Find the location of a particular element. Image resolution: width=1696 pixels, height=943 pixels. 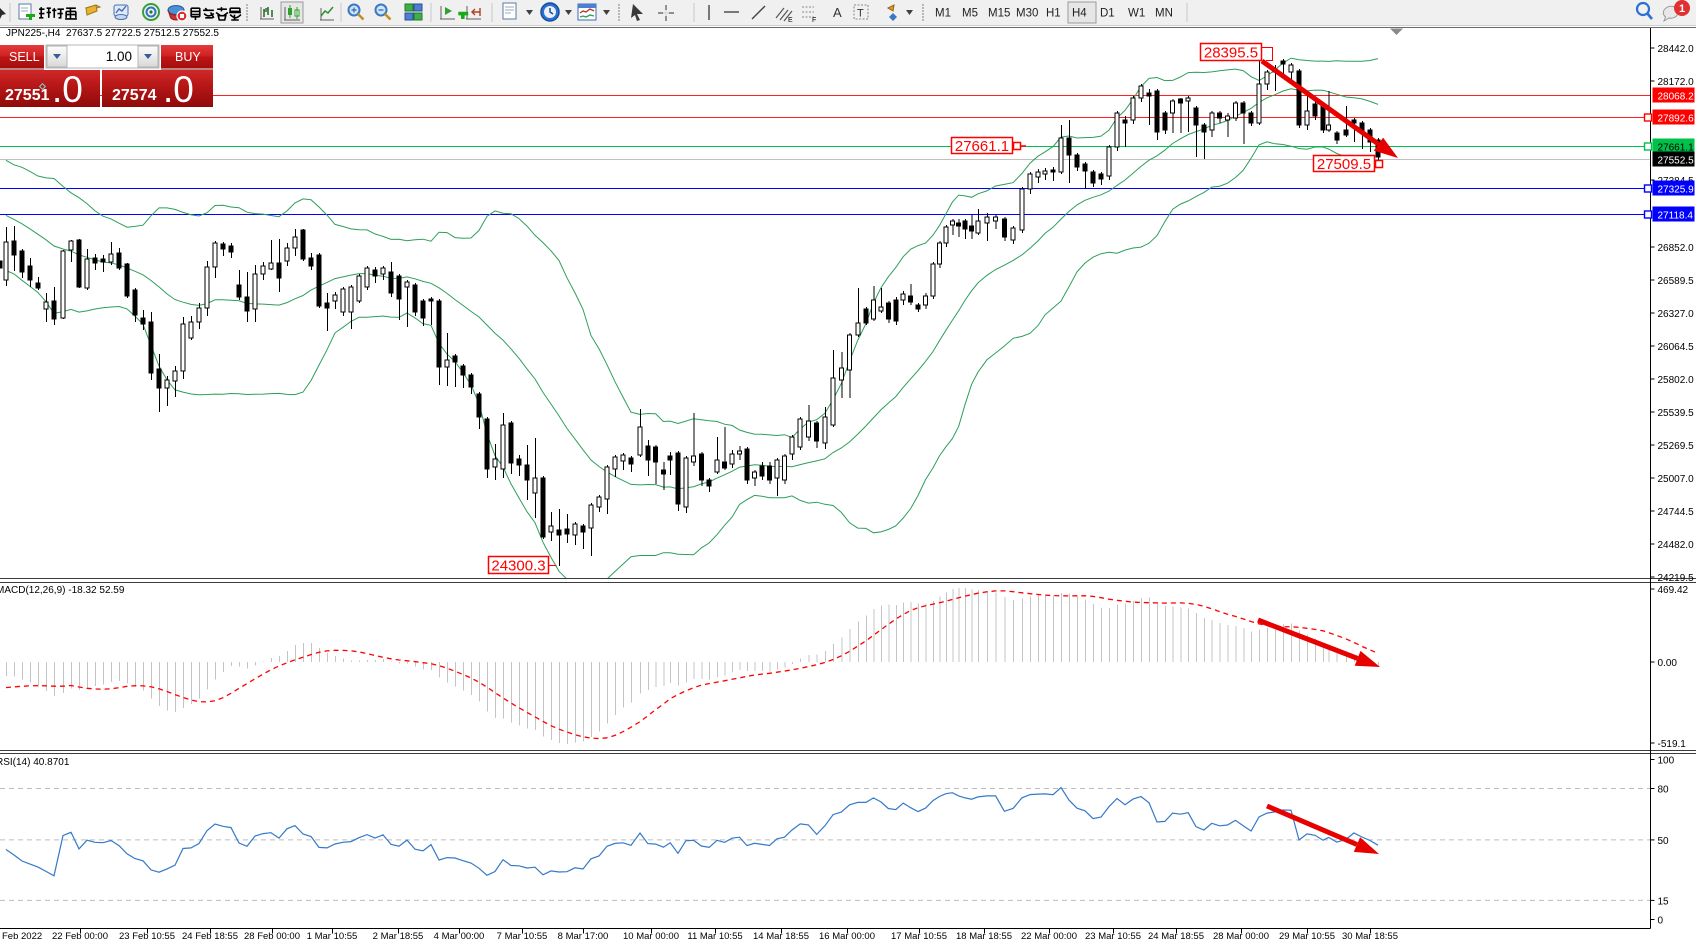

svg-text: 29 Mar 10:55 is located at coordinates (1307, 936).